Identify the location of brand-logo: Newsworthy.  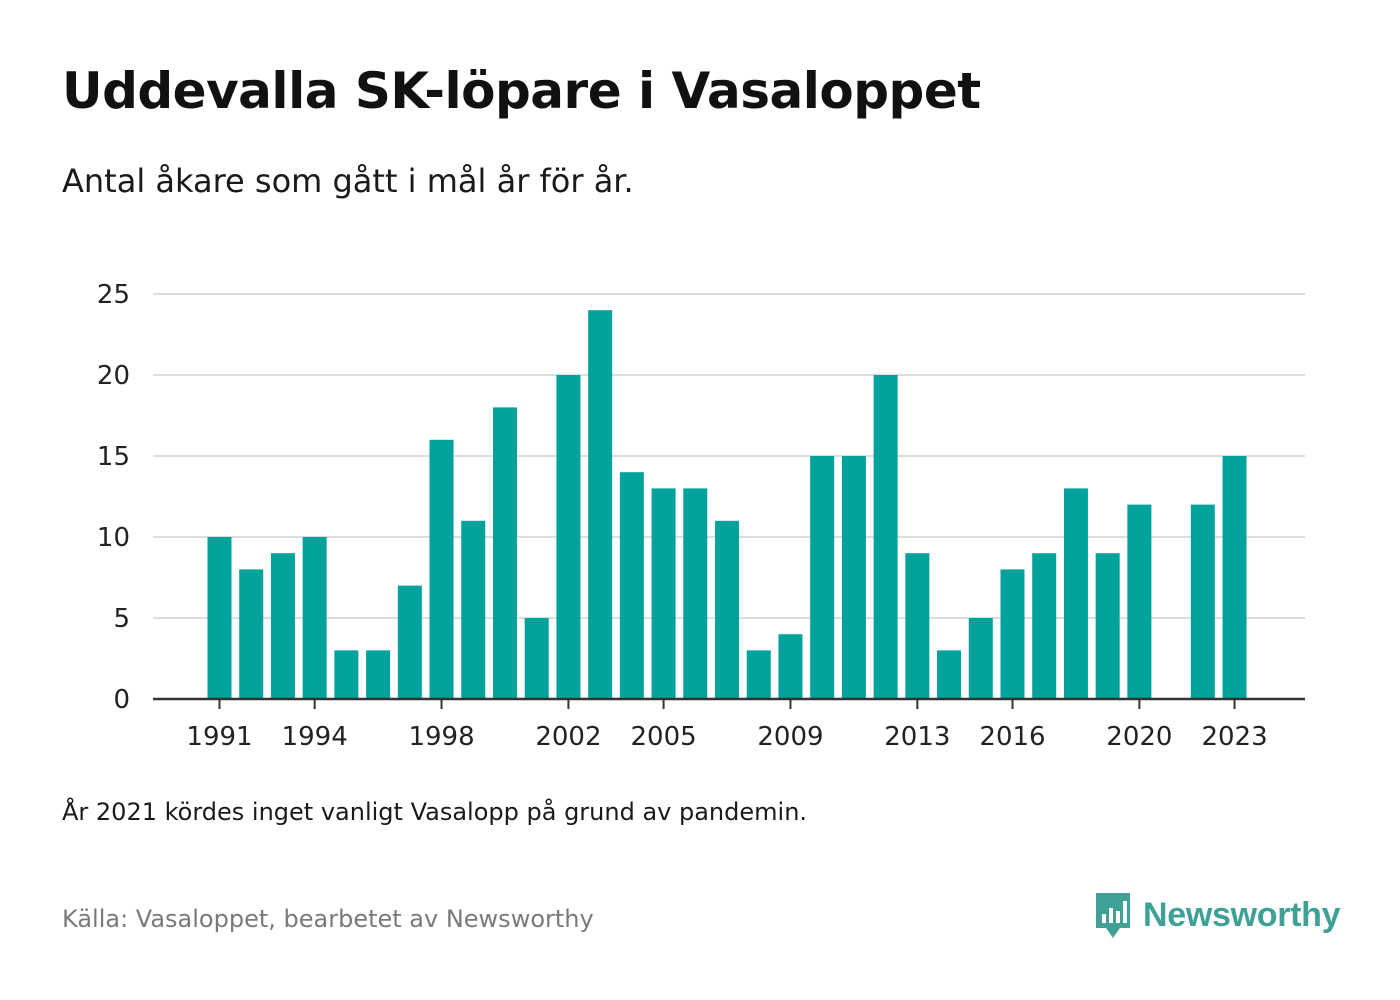
(1217, 915).